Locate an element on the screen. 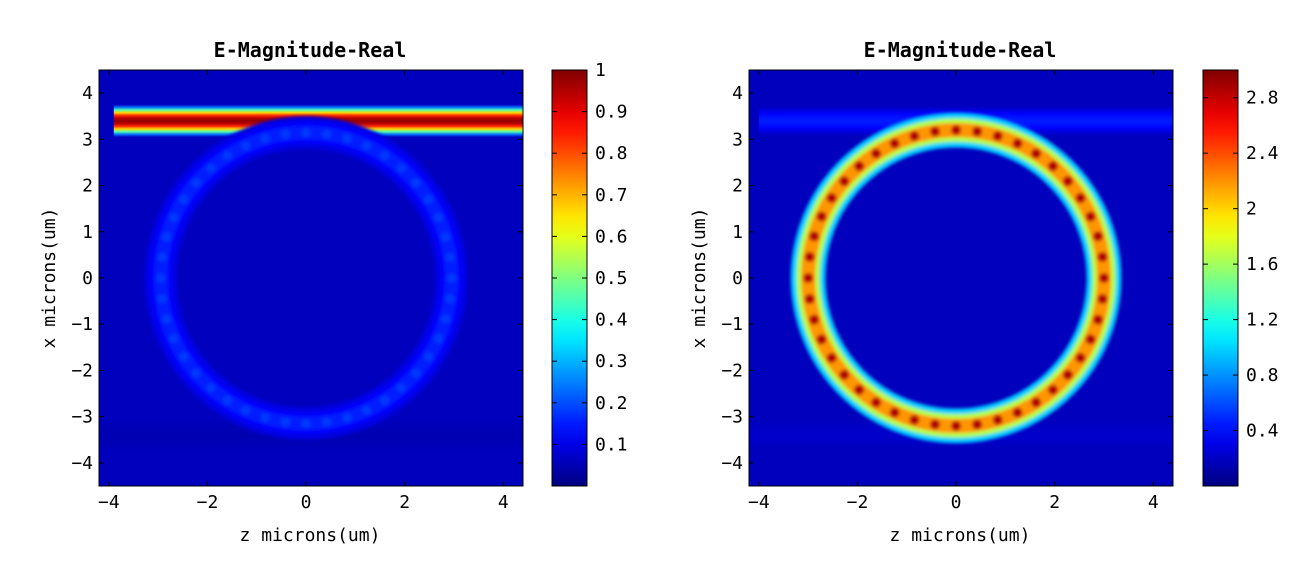 Image resolution: width=1300 pixels, height=575 pixels. colorbar-gradient is located at coordinates (569, 278).